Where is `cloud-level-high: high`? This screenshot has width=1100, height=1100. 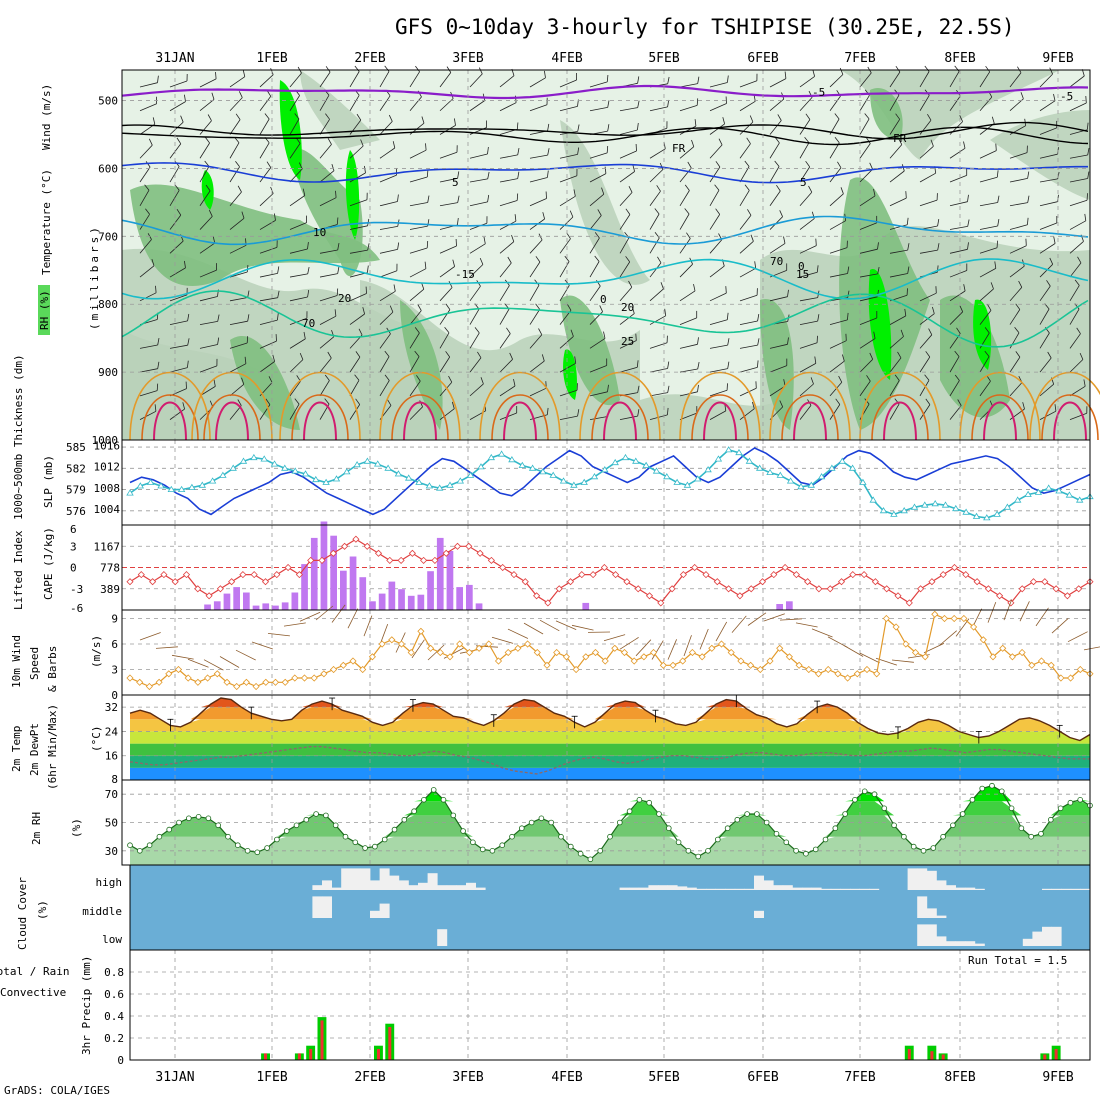
cloud-level-high: high is located at coordinates (109, 882).